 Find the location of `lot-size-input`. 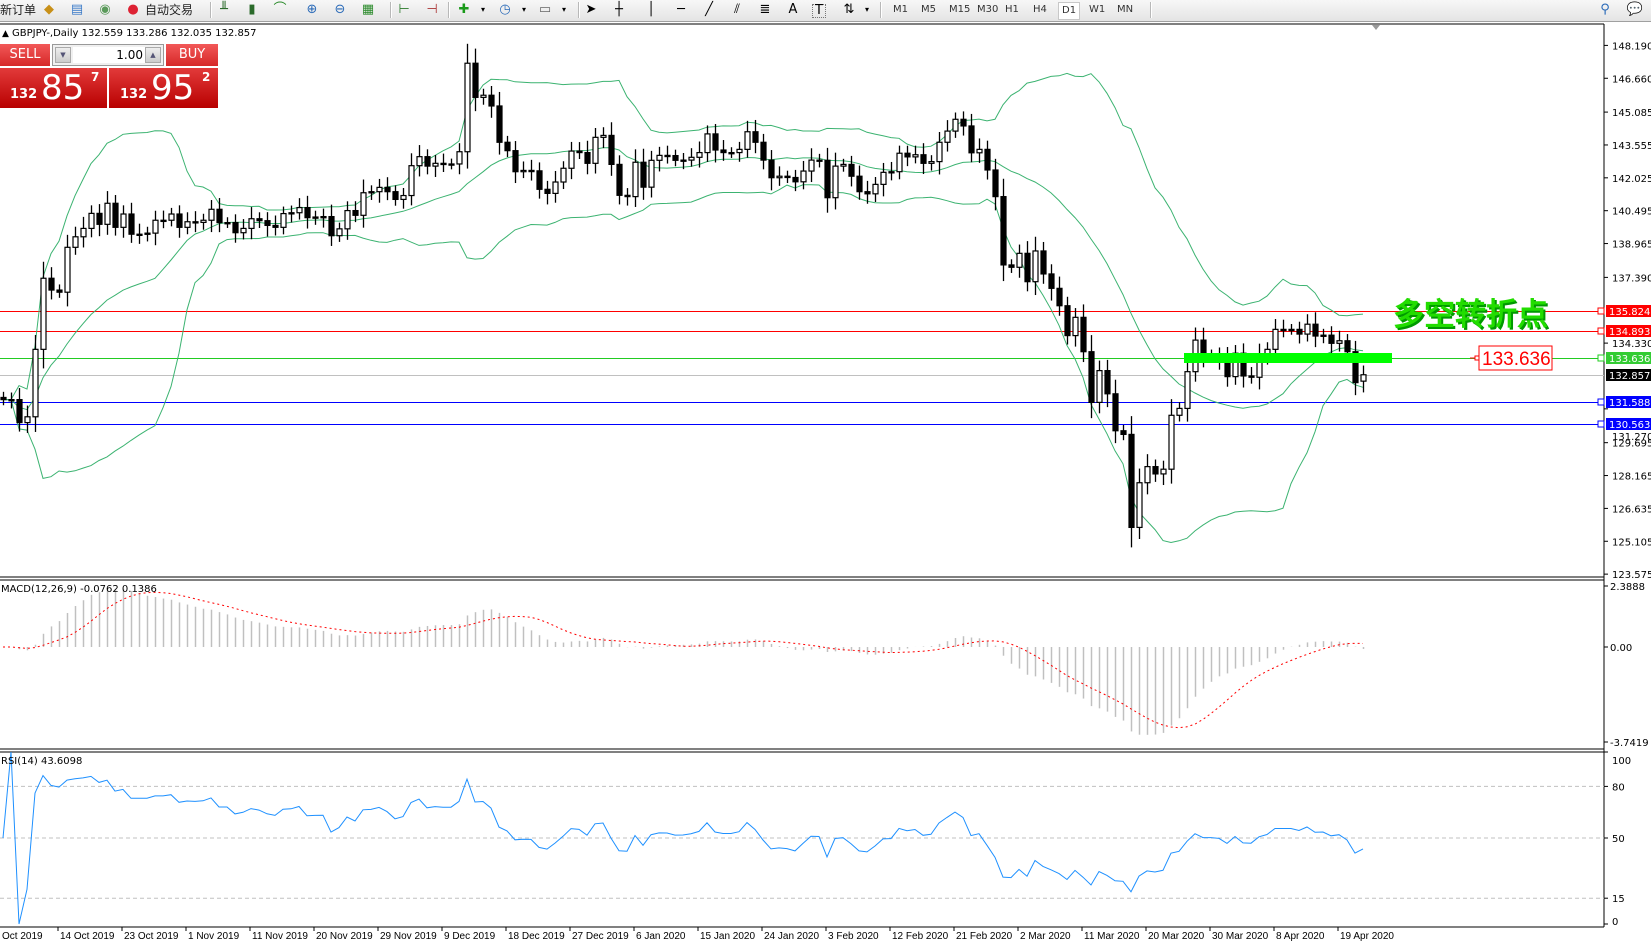

lot-size-input is located at coordinates (109, 55).